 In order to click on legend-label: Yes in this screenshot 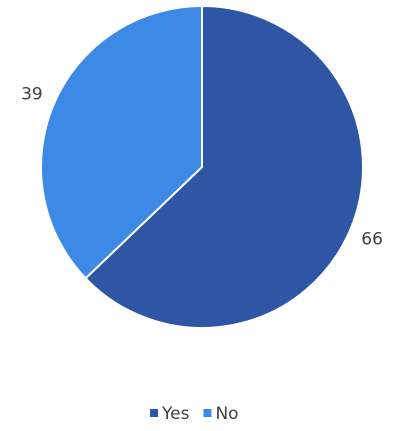, I will do `click(175, 414)`.